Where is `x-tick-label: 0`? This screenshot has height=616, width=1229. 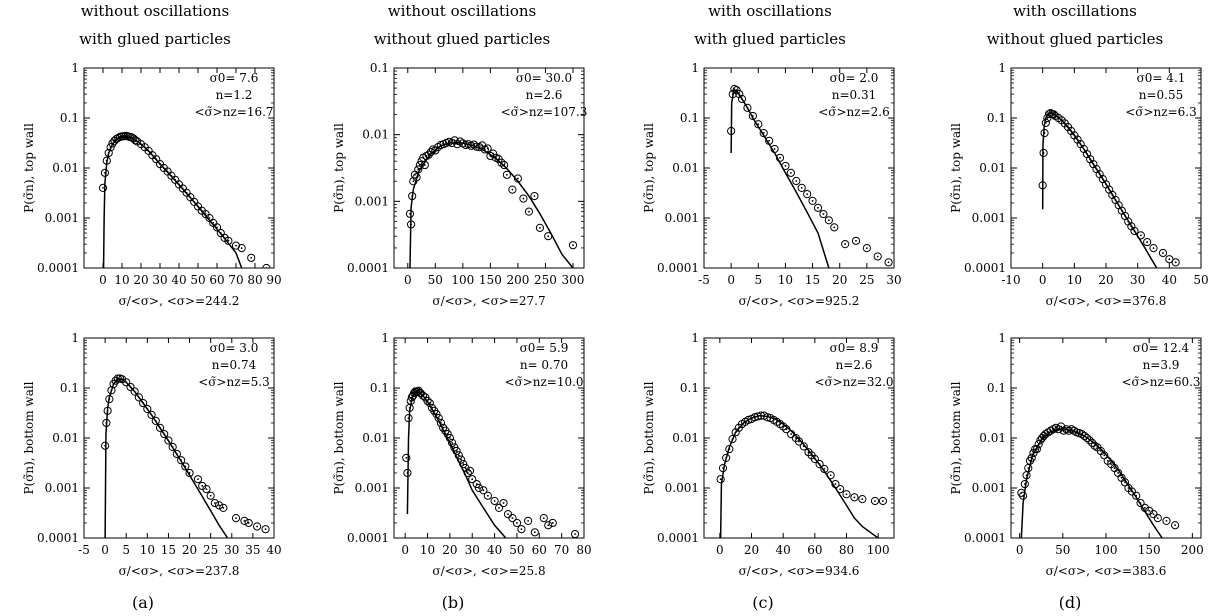 x-tick-label: 0 is located at coordinates (103, 280).